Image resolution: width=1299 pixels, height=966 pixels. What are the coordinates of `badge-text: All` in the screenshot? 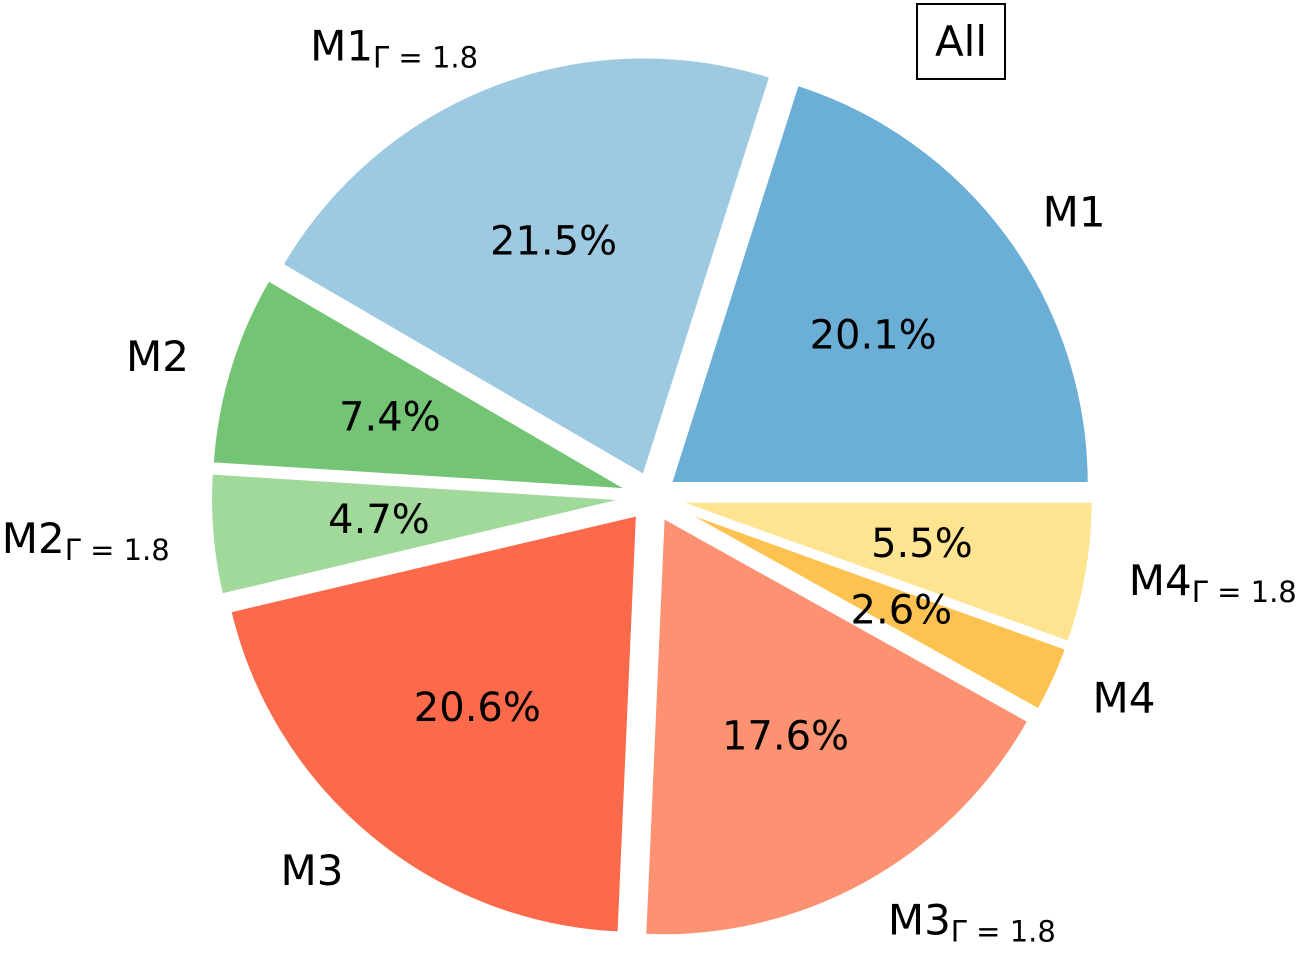 It's located at (961, 41).